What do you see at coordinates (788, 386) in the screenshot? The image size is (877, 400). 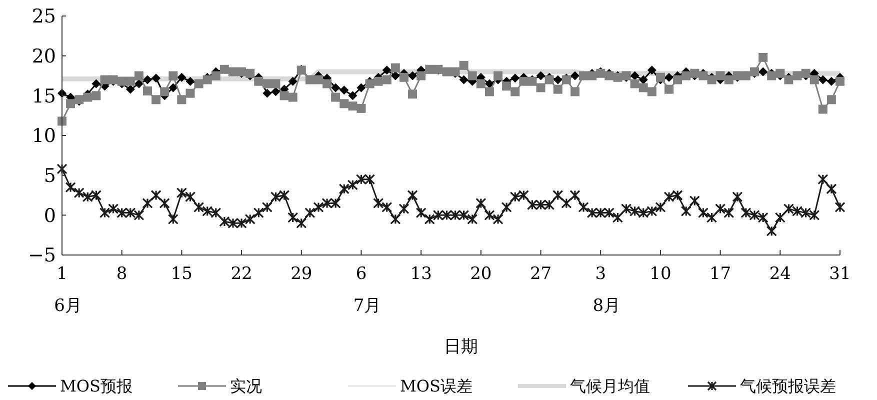 I see `legend-label: 气候预报误差` at bounding box center [788, 386].